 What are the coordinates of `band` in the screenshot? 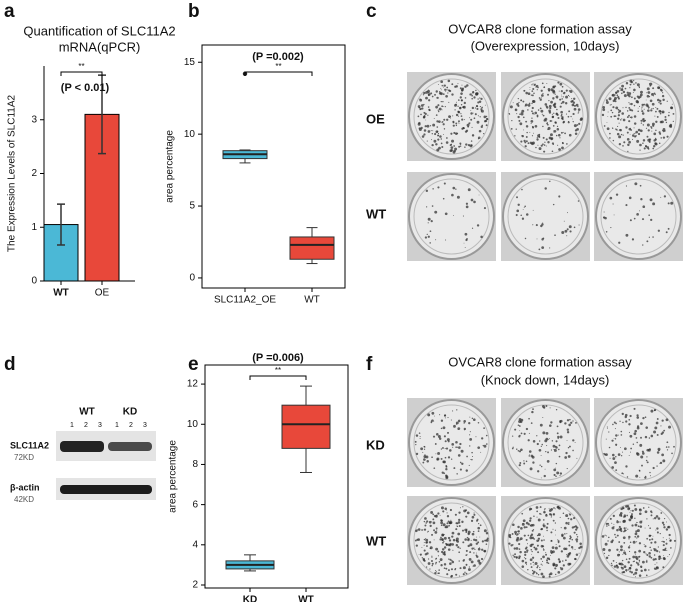 It's located at (82, 446).